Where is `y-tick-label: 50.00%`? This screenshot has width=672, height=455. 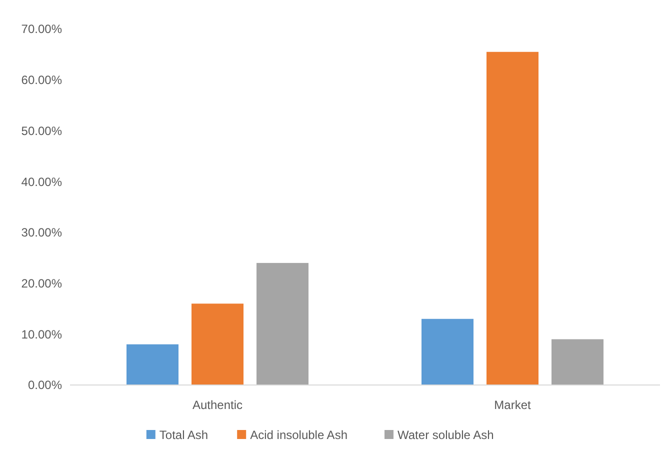 y-tick-label: 50.00% is located at coordinates (41, 131).